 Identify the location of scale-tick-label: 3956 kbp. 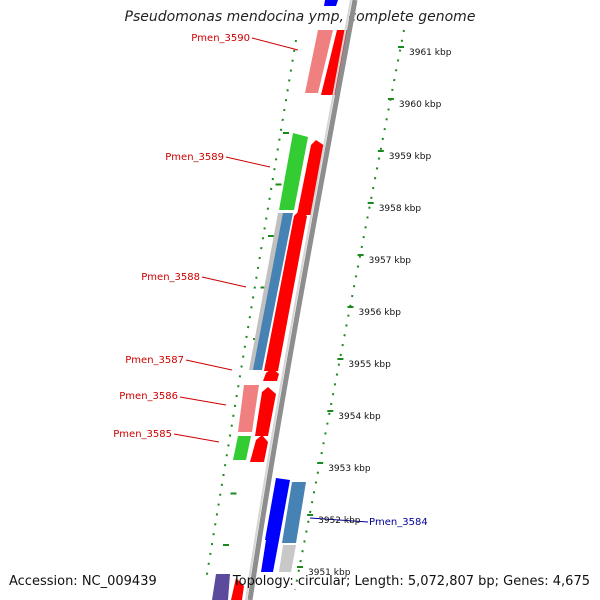
(380, 313).